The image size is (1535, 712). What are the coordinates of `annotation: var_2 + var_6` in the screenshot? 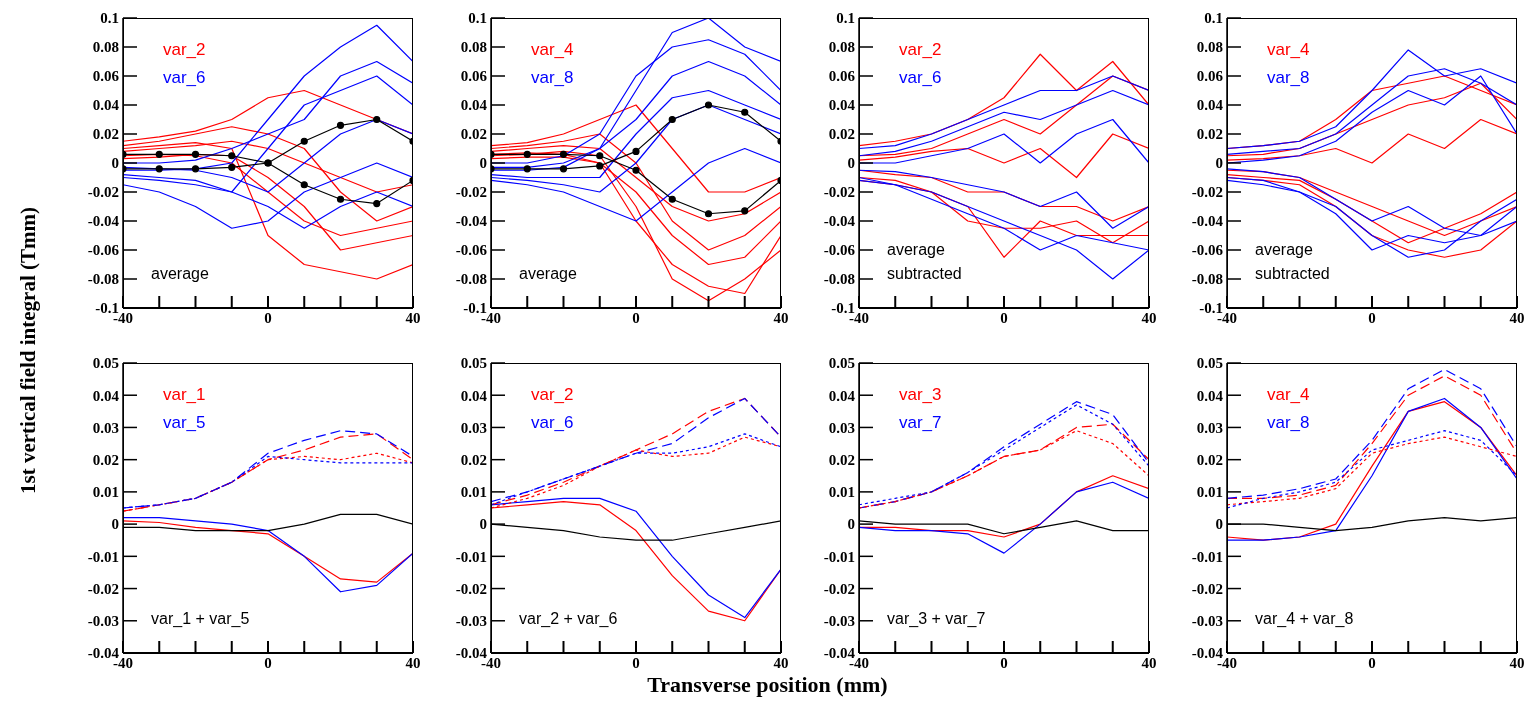 It's located at (569, 619).